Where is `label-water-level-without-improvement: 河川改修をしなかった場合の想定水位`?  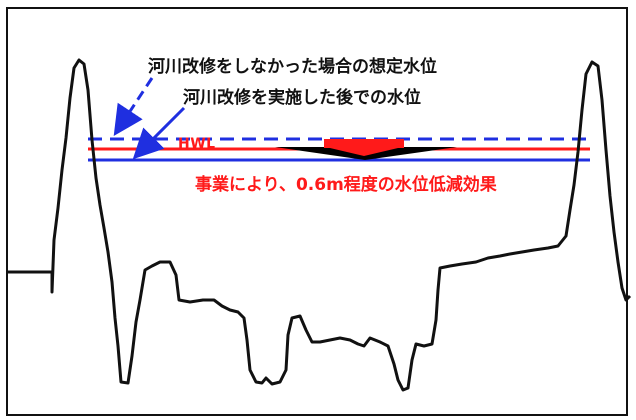 label-water-level-without-improvement: 河川改修をしなかった場合の想定水位 is located at coordinates (292, 67).